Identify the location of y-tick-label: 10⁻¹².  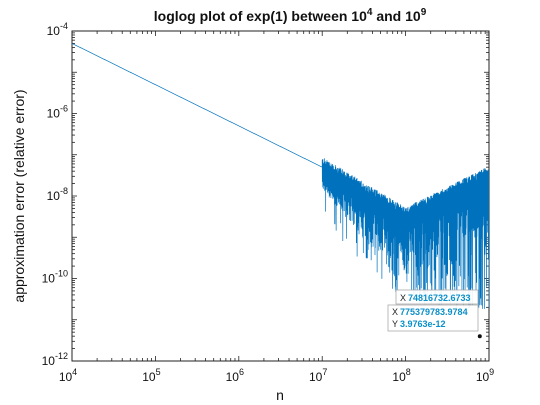
(55, 359).